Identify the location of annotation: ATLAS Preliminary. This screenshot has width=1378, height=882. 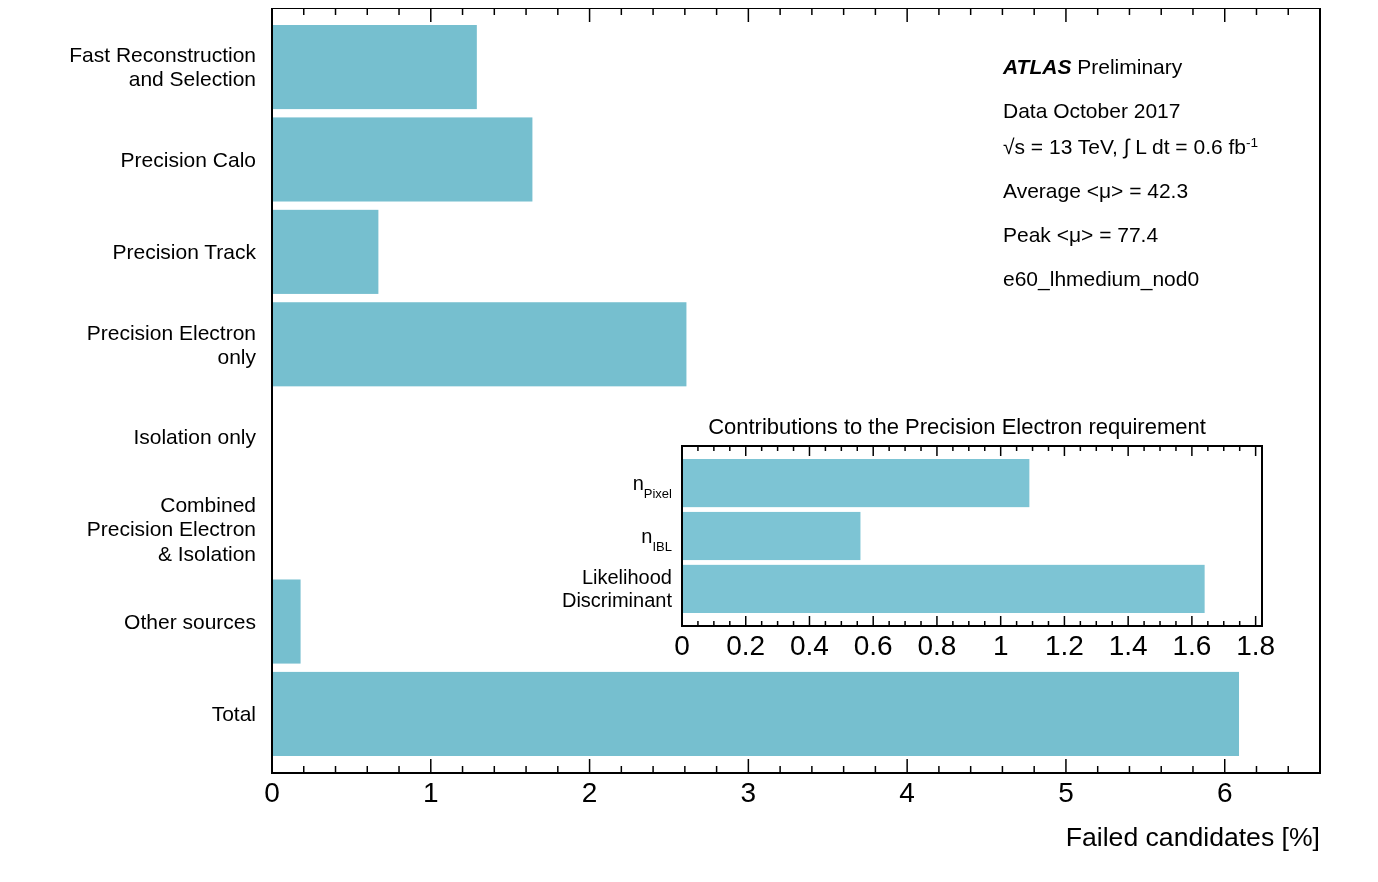
(1092, 66).